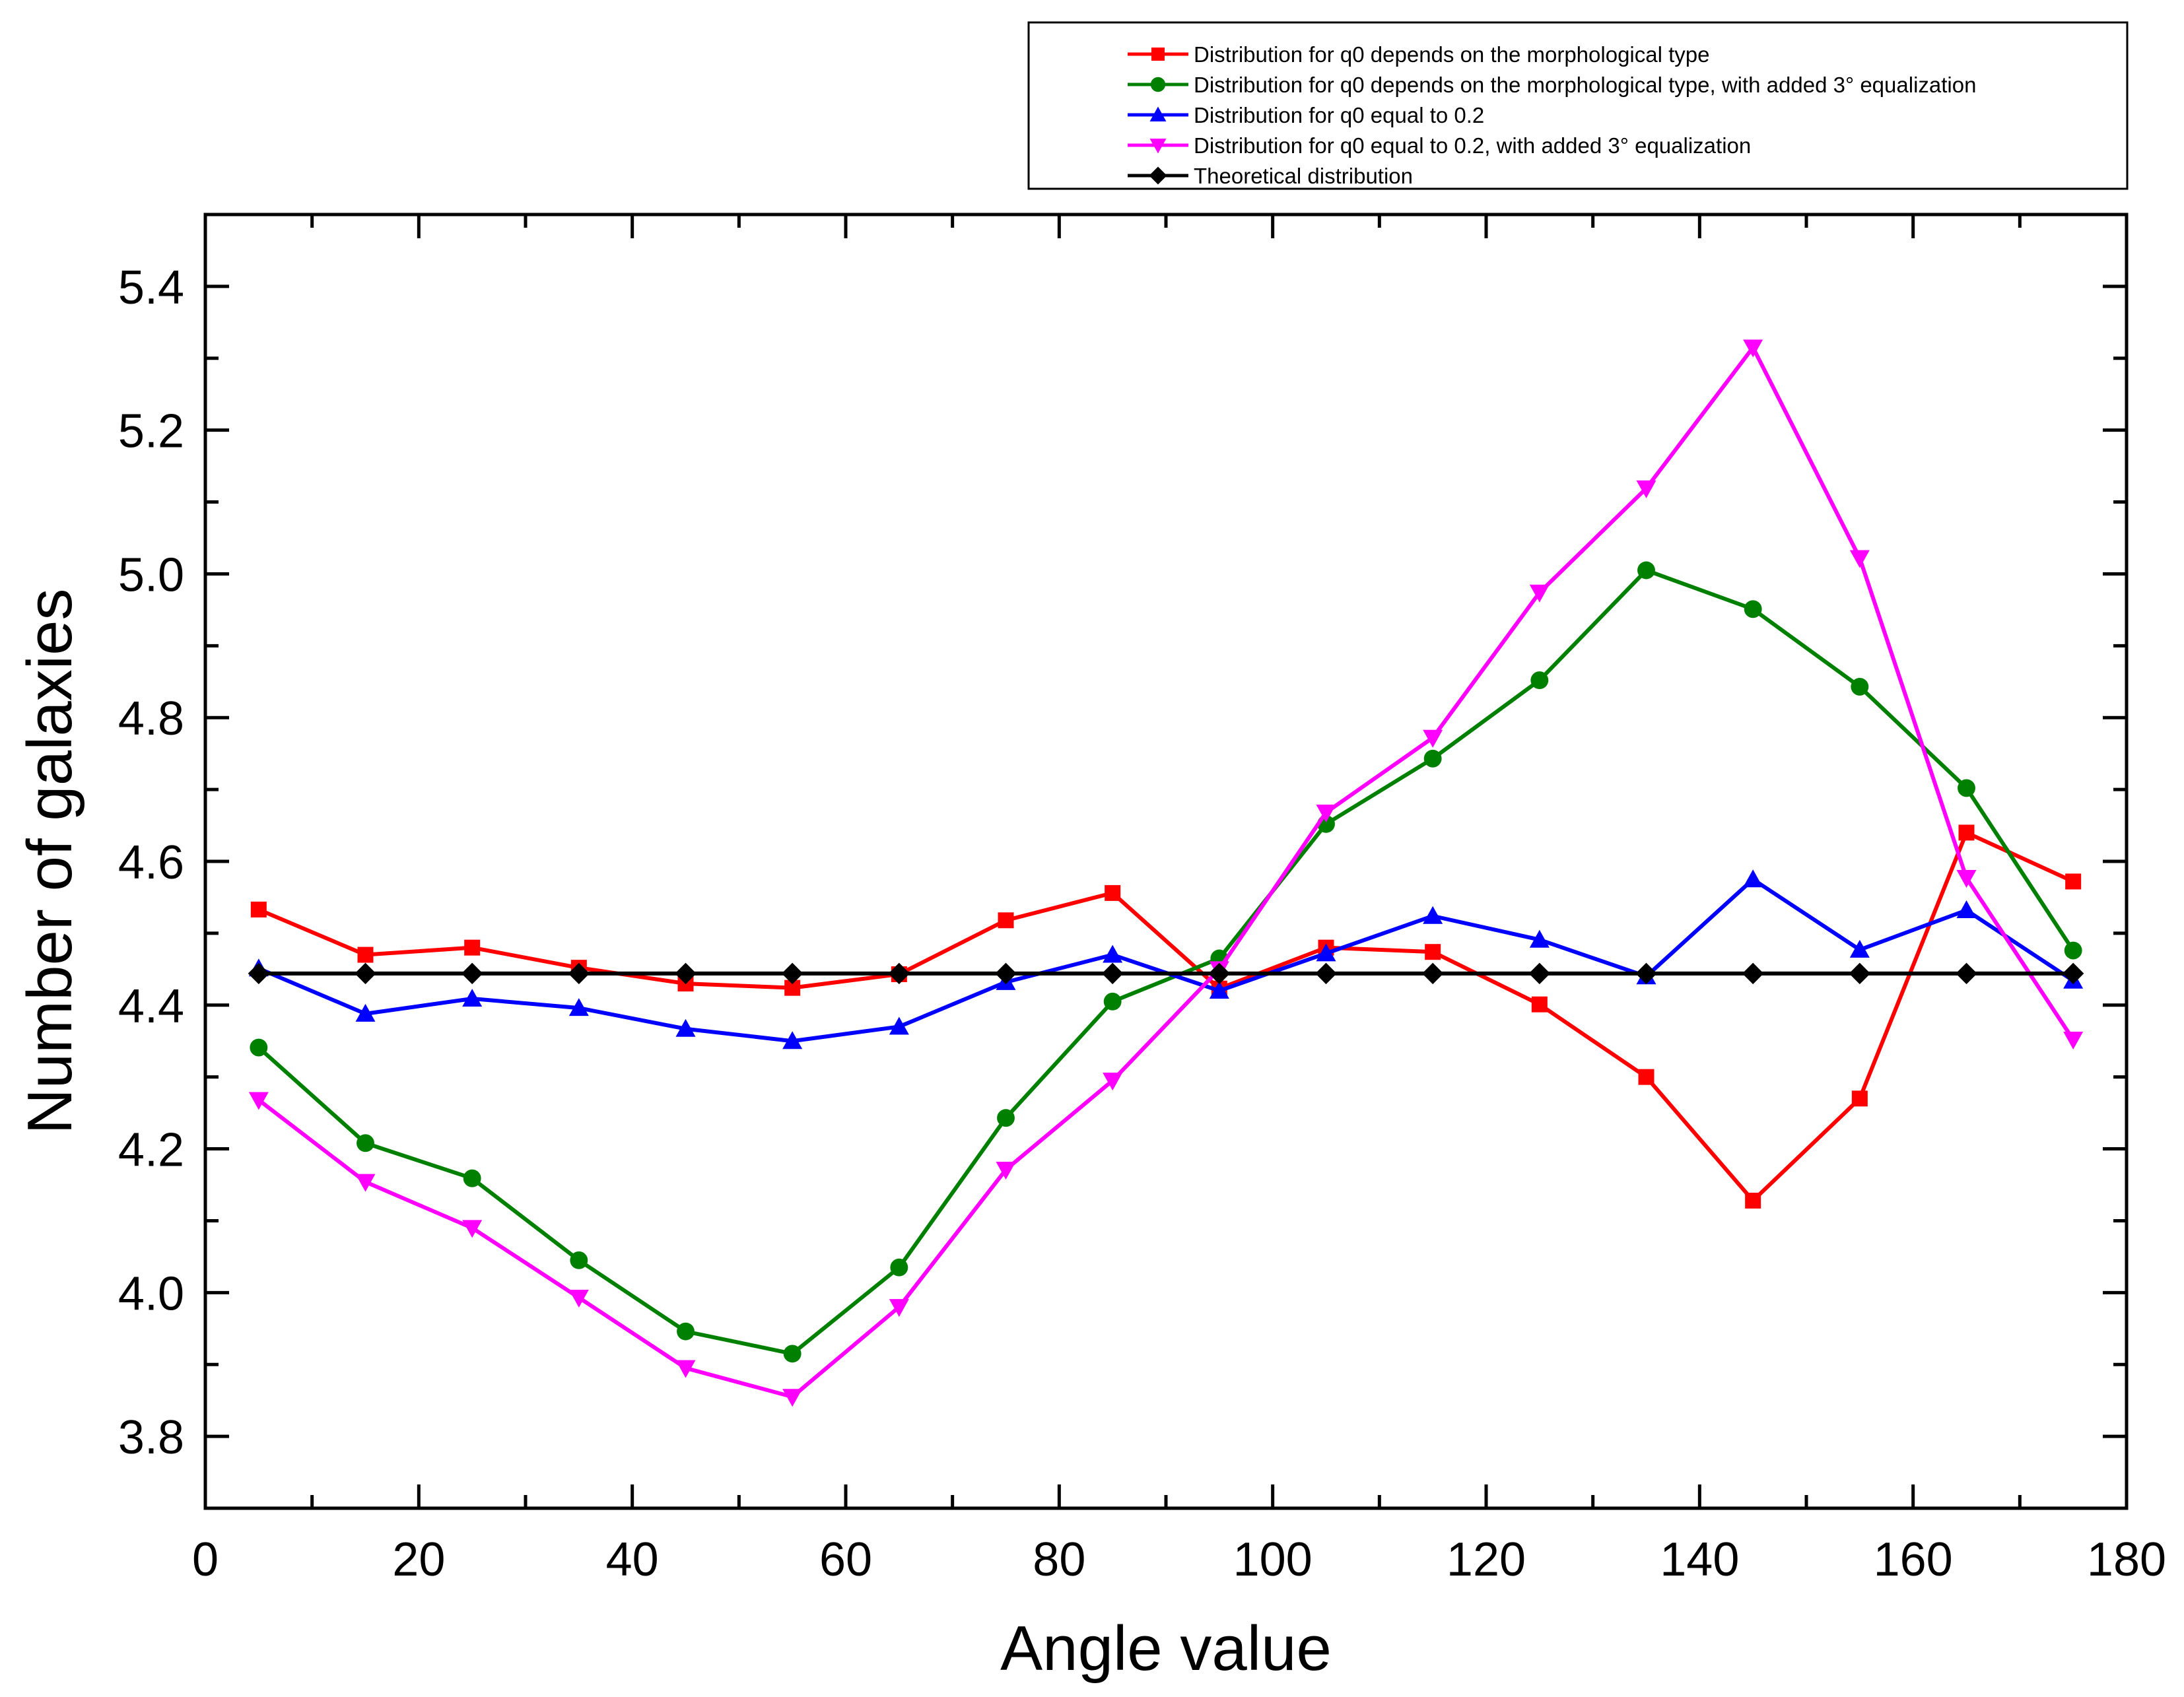  What do you see at coordinates (1699, 1559) in the screenshot?
I see `x-tick-label: 140` at bounding box center [1699, 1559].